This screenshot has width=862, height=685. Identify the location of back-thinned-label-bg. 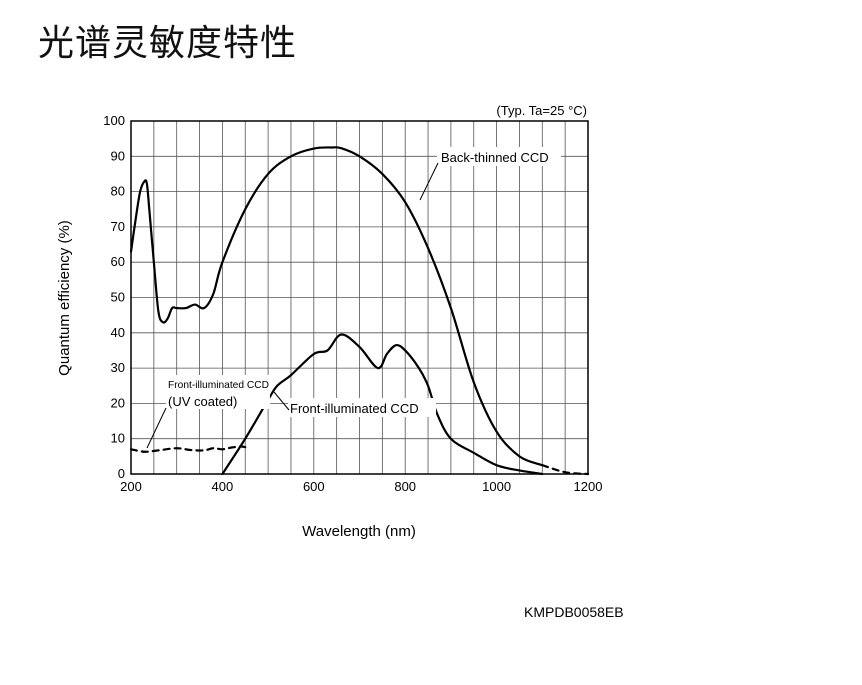
(499, 156).